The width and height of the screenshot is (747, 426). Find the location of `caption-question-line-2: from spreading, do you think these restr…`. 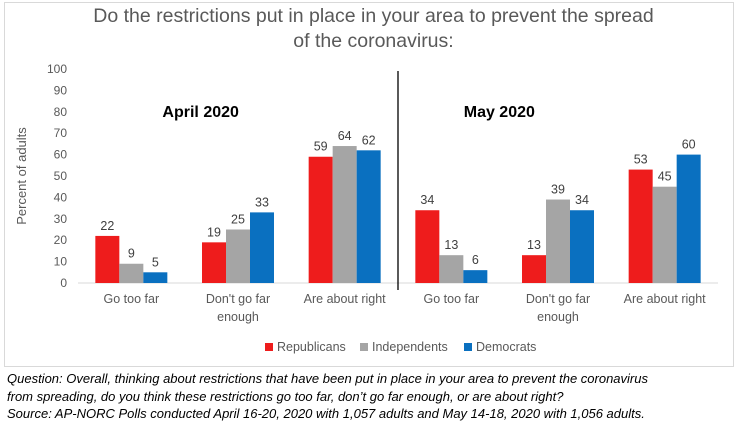

caption-question-line-2: from spreading, do you think these restr… is located at coordinates (285, 396).